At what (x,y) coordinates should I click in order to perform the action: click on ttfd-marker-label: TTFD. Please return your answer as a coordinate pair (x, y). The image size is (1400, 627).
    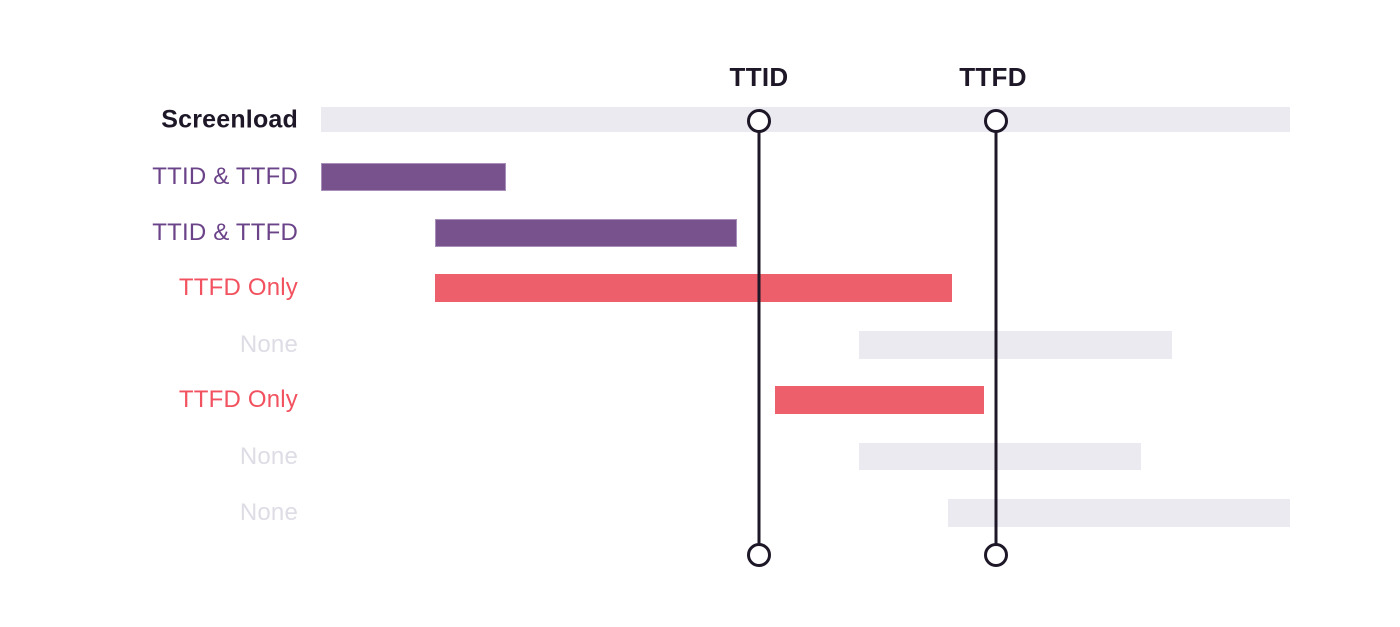
    Looking at the image, I should click on (993, 77).